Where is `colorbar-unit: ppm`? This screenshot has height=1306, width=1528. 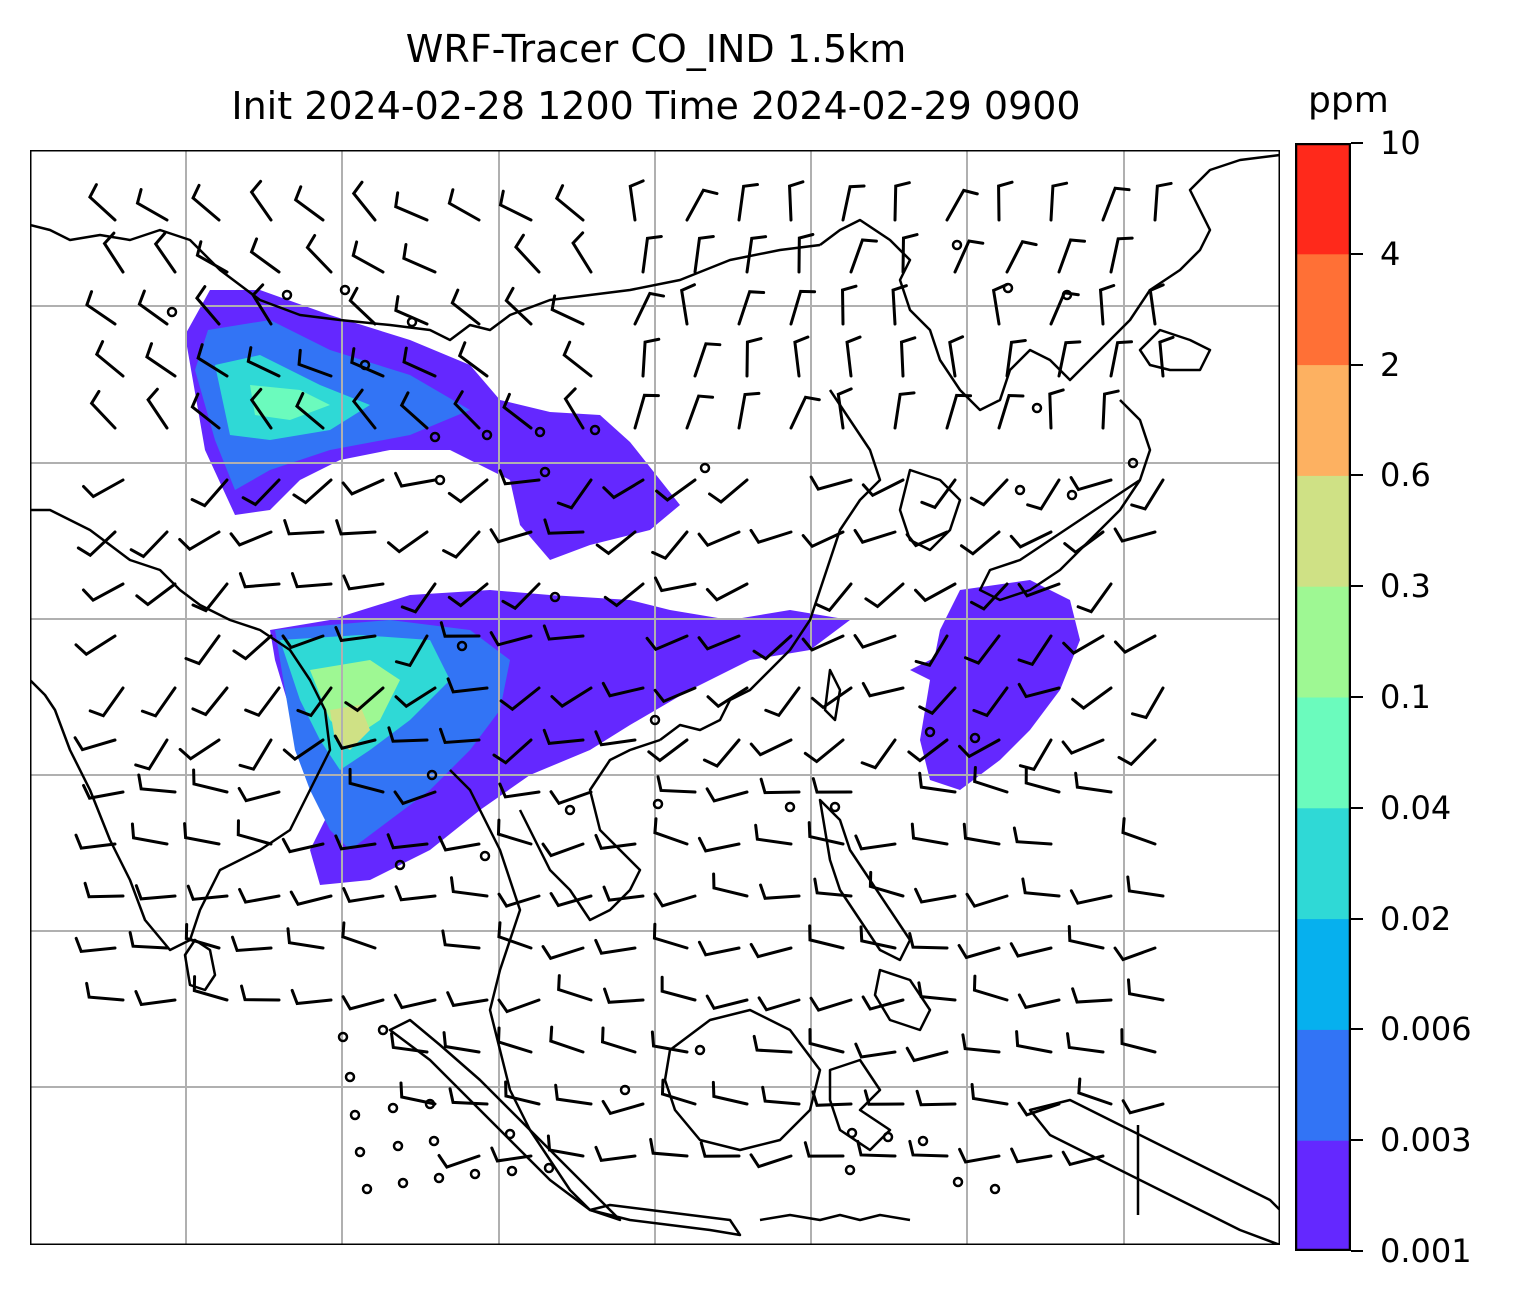
colorbar-unit: ppm is located at coordinates (1348, 100).